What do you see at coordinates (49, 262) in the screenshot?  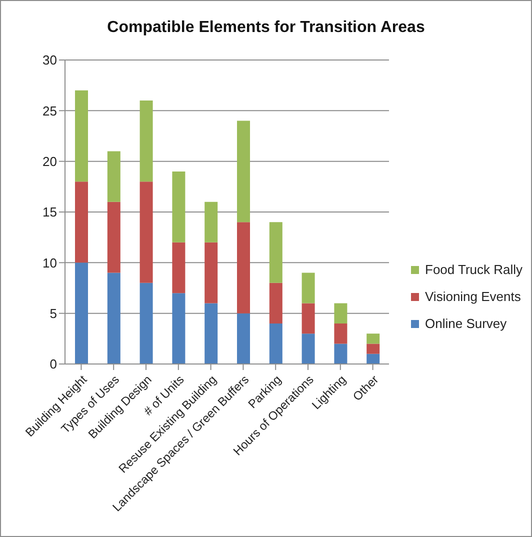 I see `y-tick-label: 10` at bounding box center [49, 262].